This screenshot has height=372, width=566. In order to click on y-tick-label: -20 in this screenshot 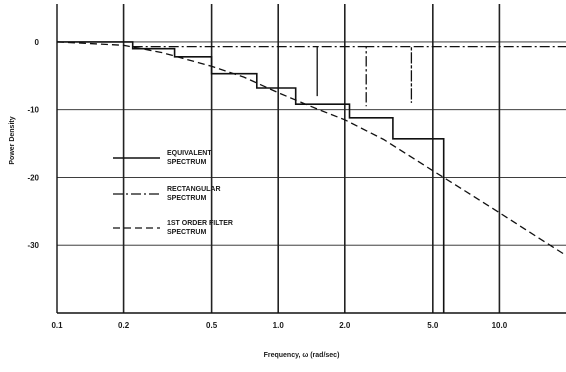, I will do `click(33, 177)`.